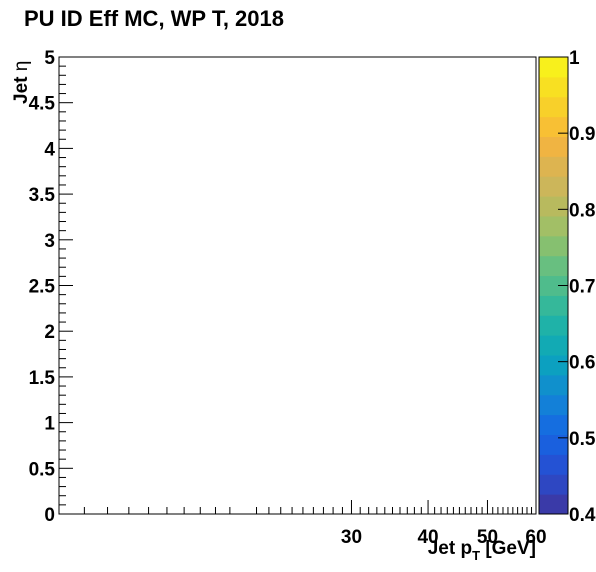 This screenshot has width=596, height=572. I want to click on y-axis-label: Jet η, so click(21, 82).